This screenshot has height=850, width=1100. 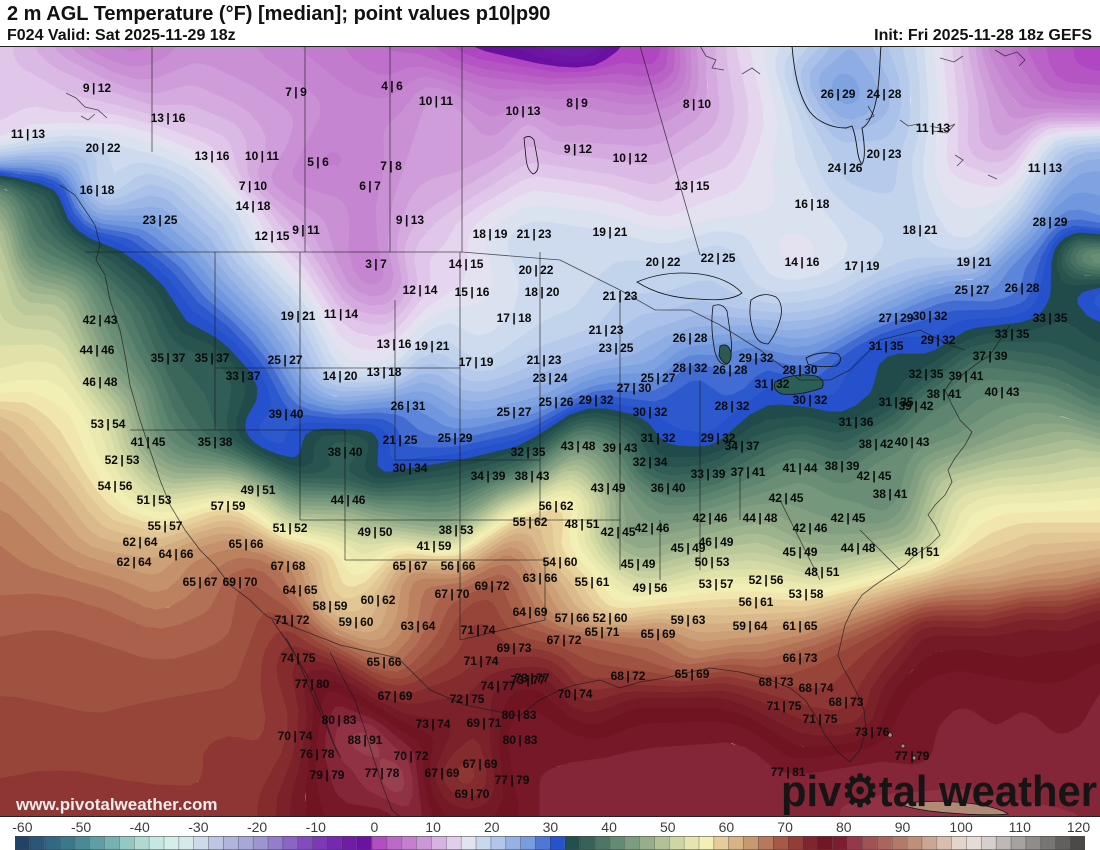 What do you see at coordinates (306, 230) in the screenshot?
I see `svg-text: 9 | 11` at bounding box center [306, 230].